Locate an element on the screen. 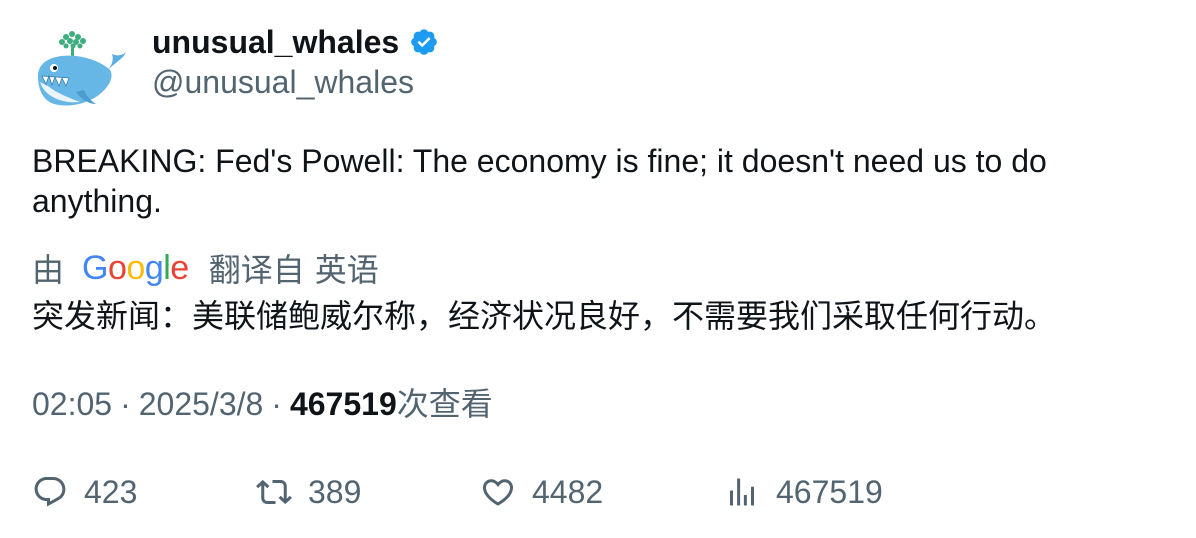  retweet-button: 389 is located at coordinates (308, 492).